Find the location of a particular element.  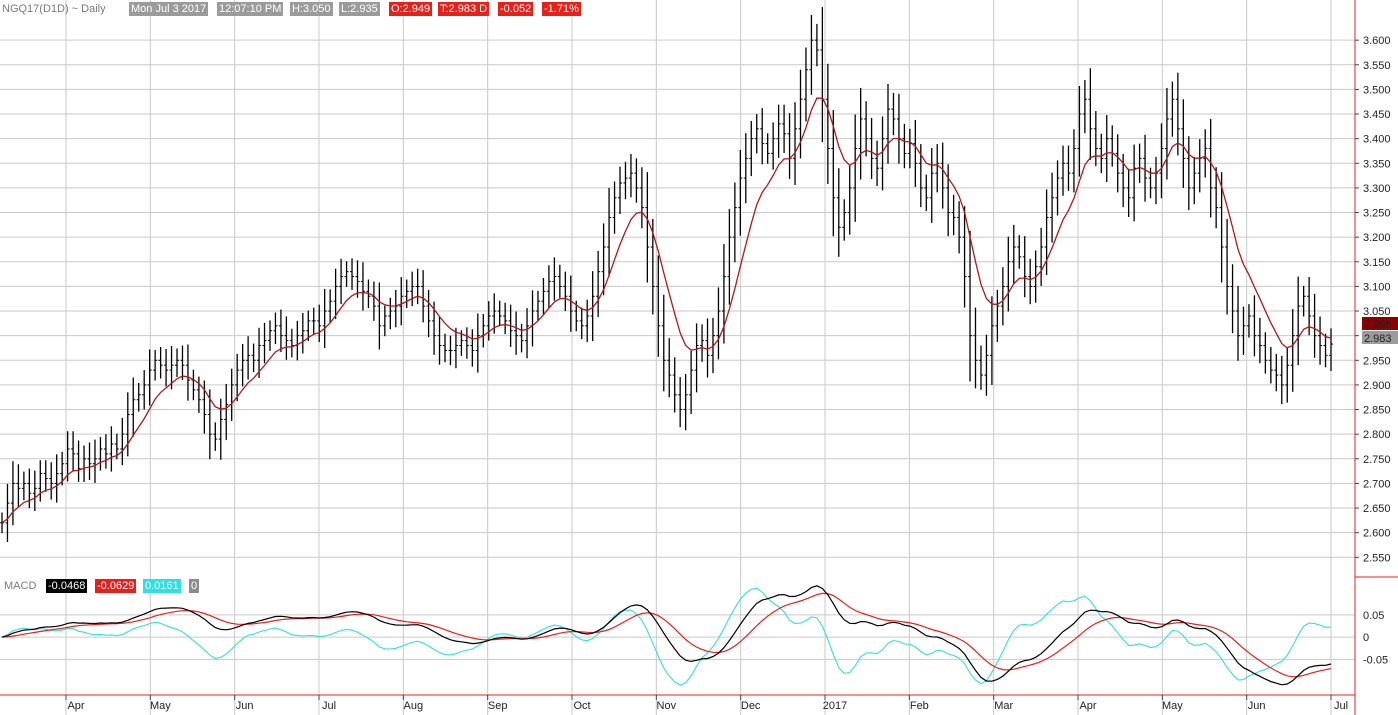

macd-signal-line is located at coordinates (666, 635).